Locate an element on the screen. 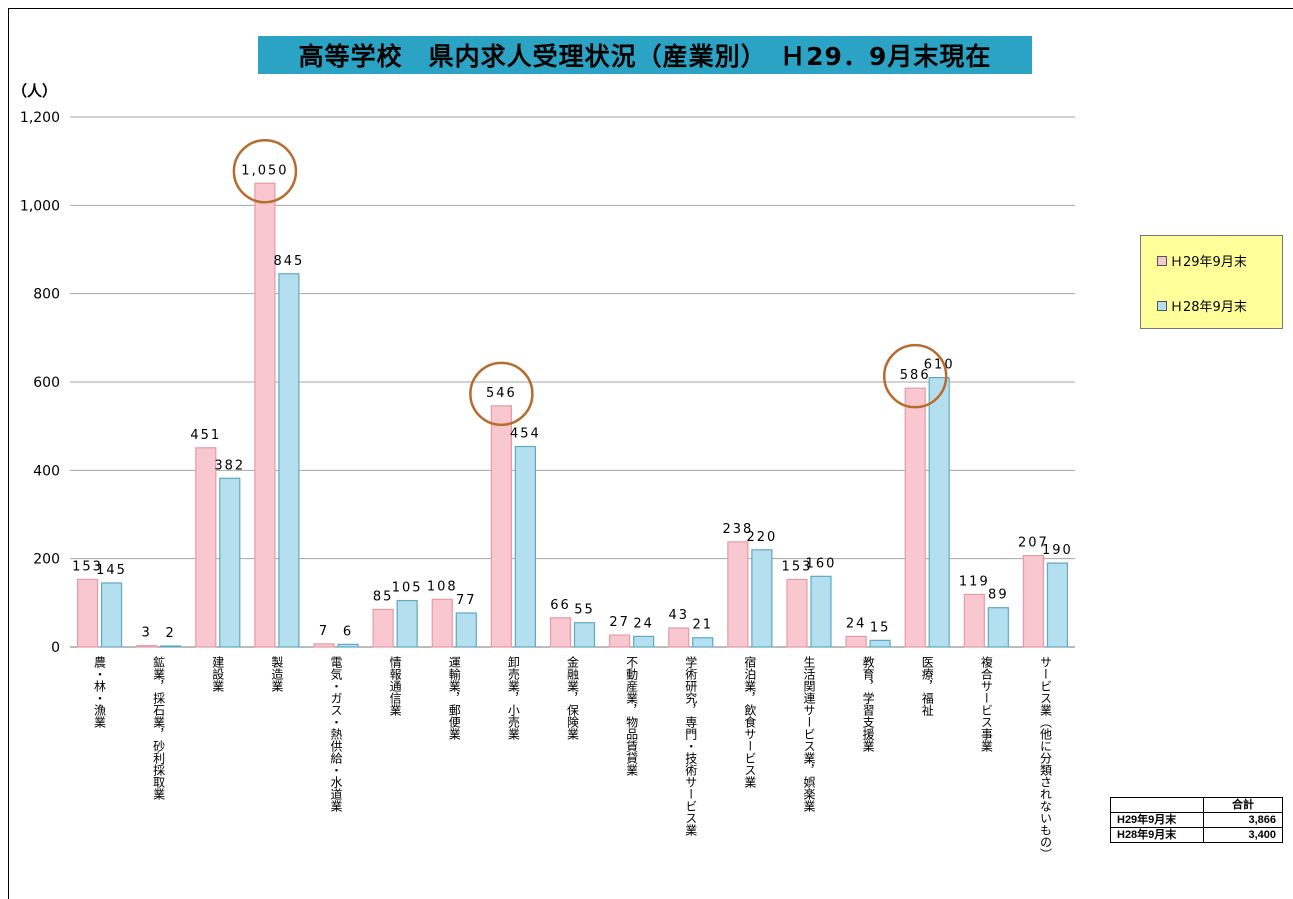  legend-item-h29: Ｈ29年9月末 is located at coordinates (1202, 260).